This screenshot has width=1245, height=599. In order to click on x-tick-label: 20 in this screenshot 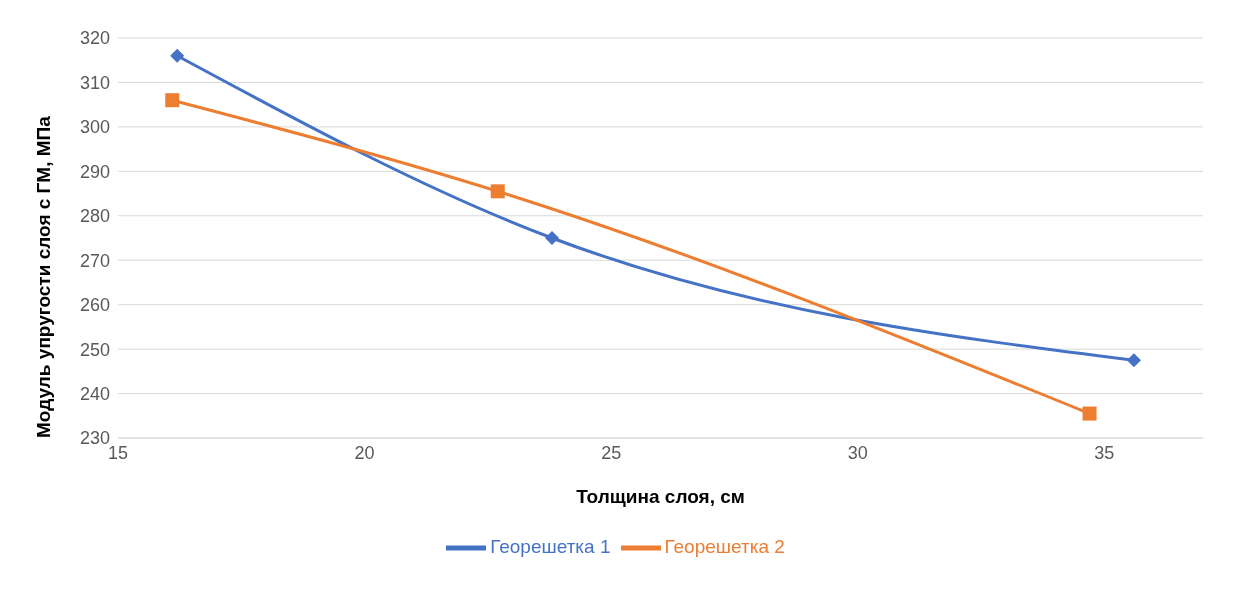, I will do `click(364, 452)`.